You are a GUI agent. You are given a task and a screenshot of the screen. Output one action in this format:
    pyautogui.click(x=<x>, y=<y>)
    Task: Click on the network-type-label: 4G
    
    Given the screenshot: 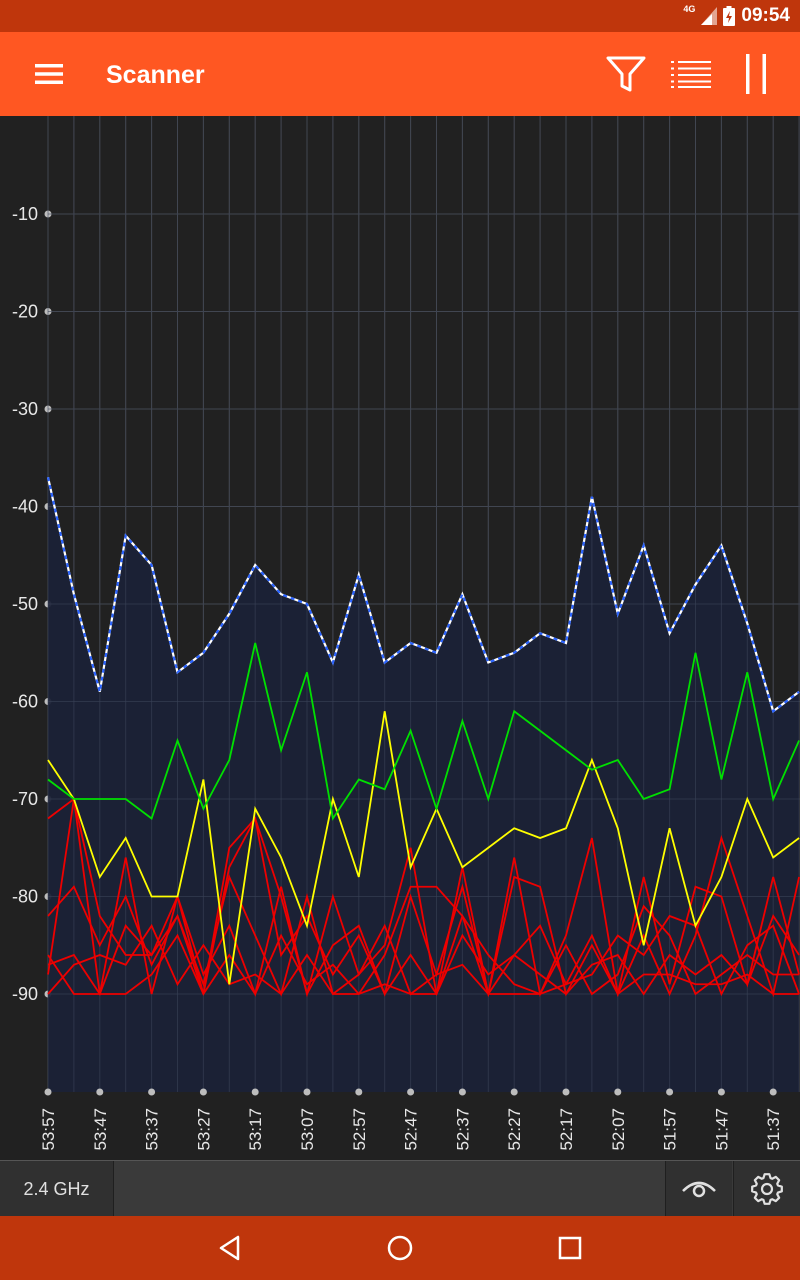 What is the action you would take?
    pyautogui.click(x=689, y=9)
    